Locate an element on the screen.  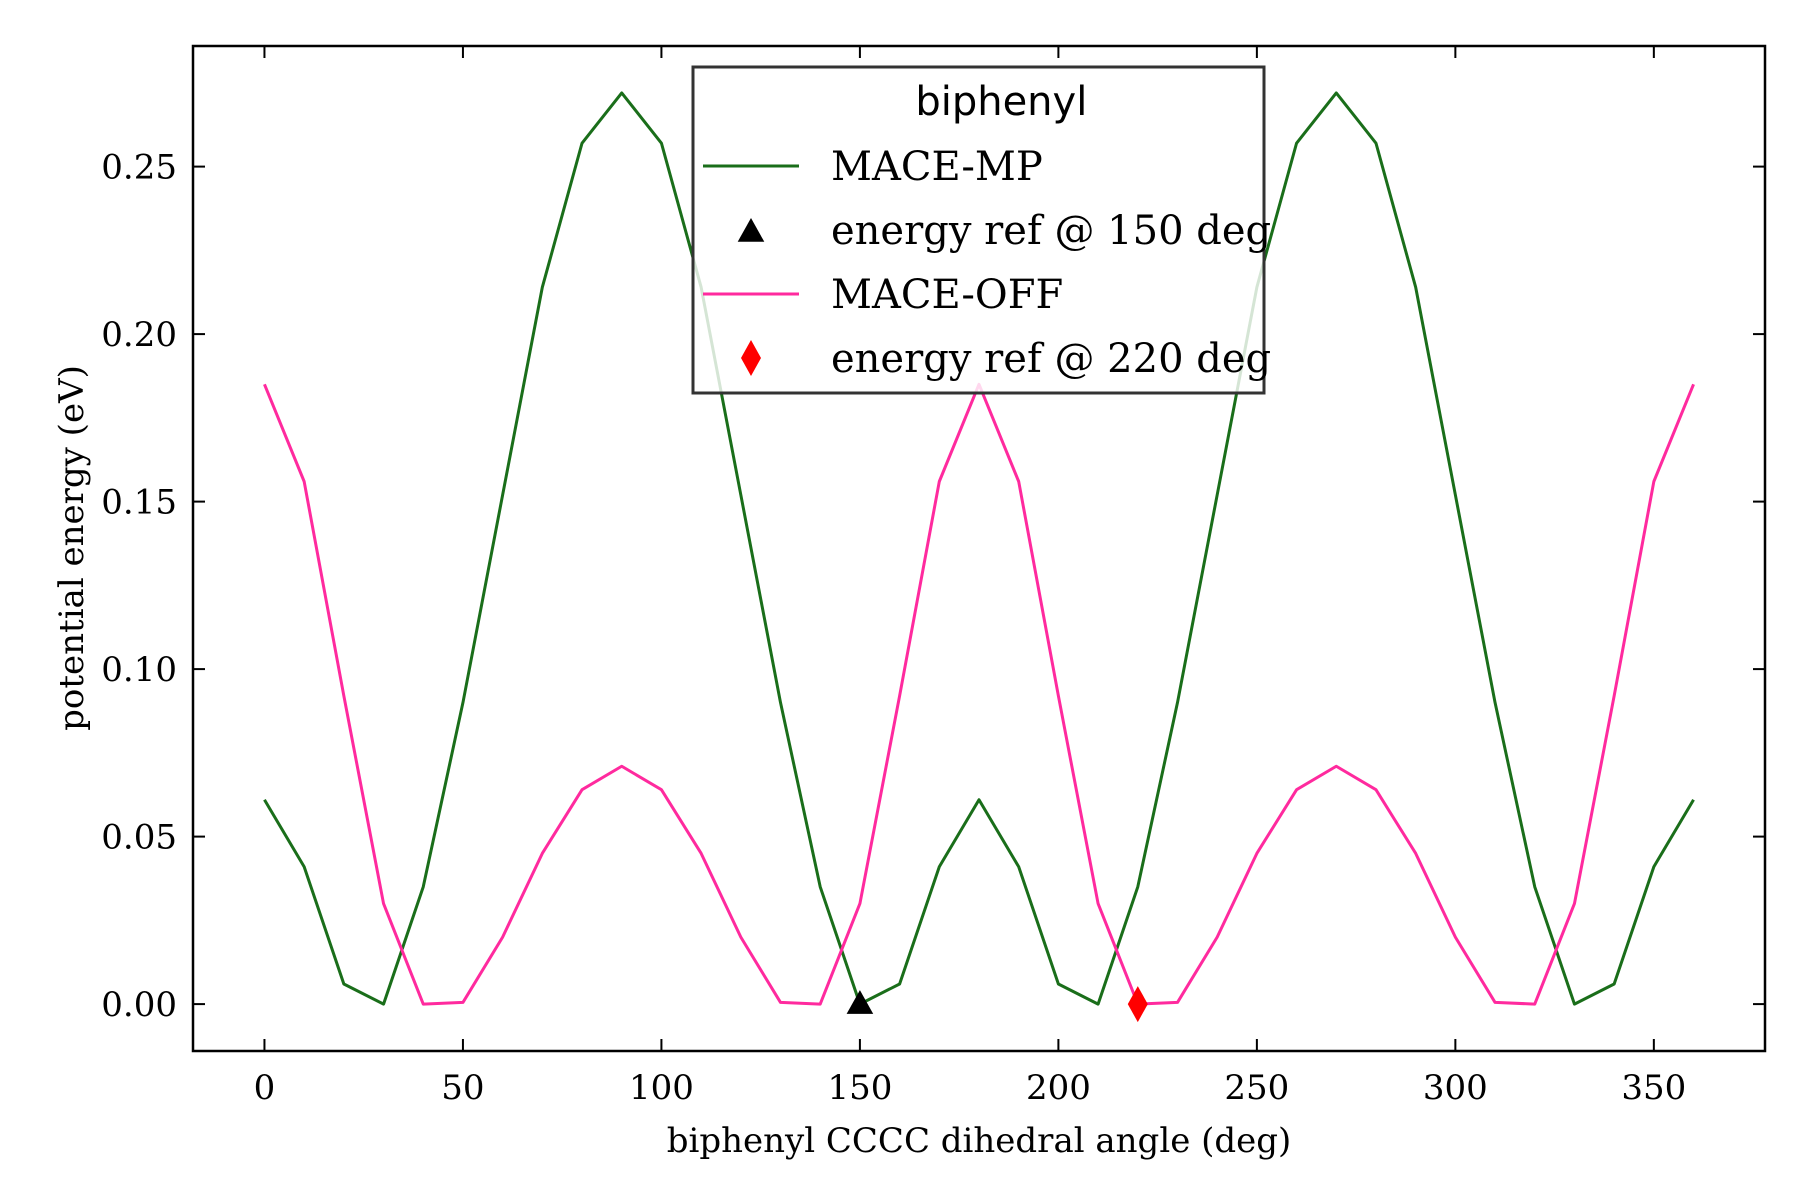
x-tick-label: 350 is located at coordinates (1653, 1088).